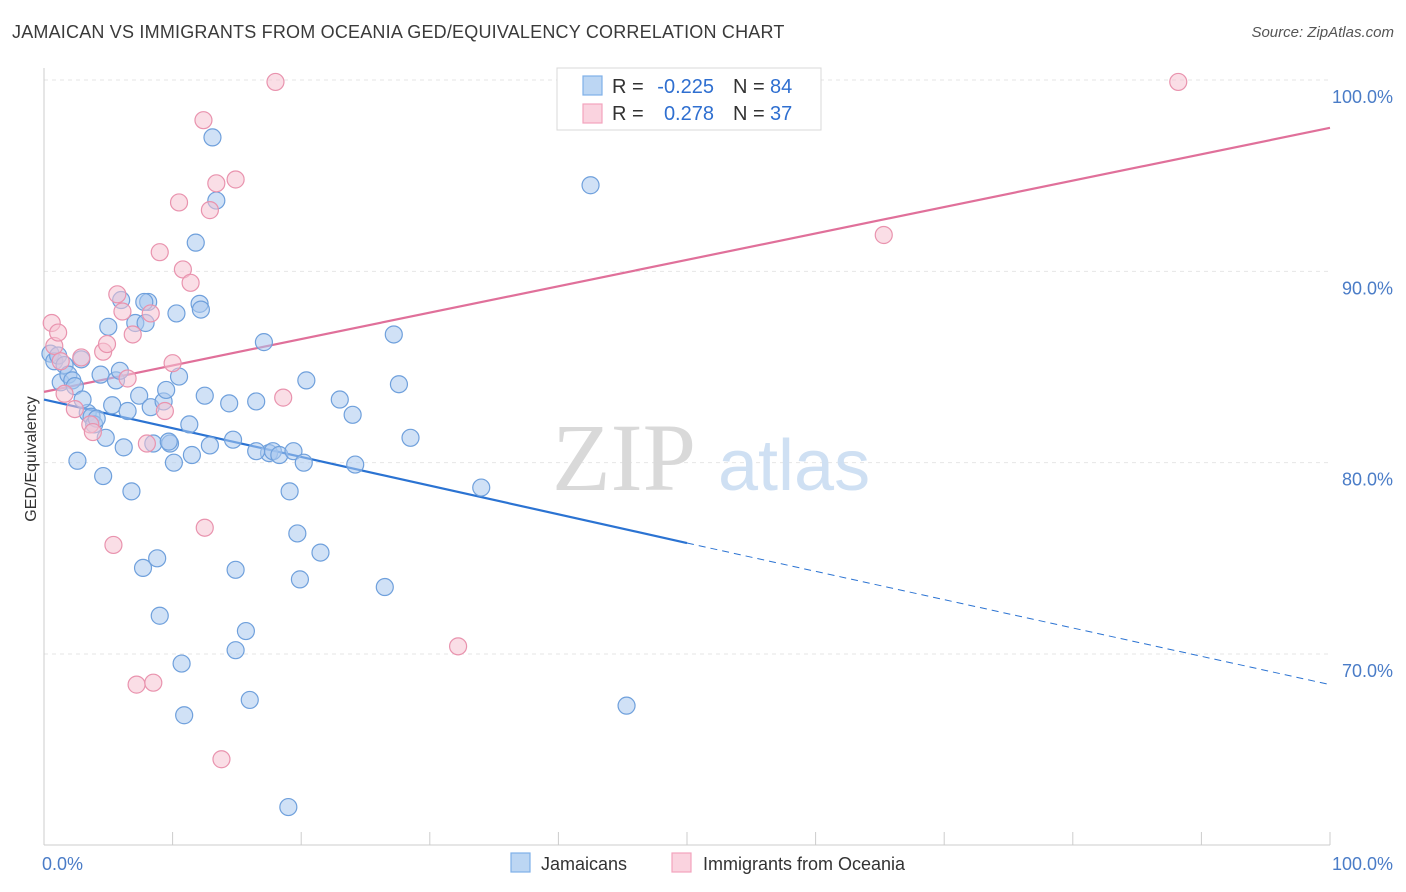  Describe the element at coordinates (1367, 480) in the screenshot. I see `y-tick-label-80: 80.0%` at that location.